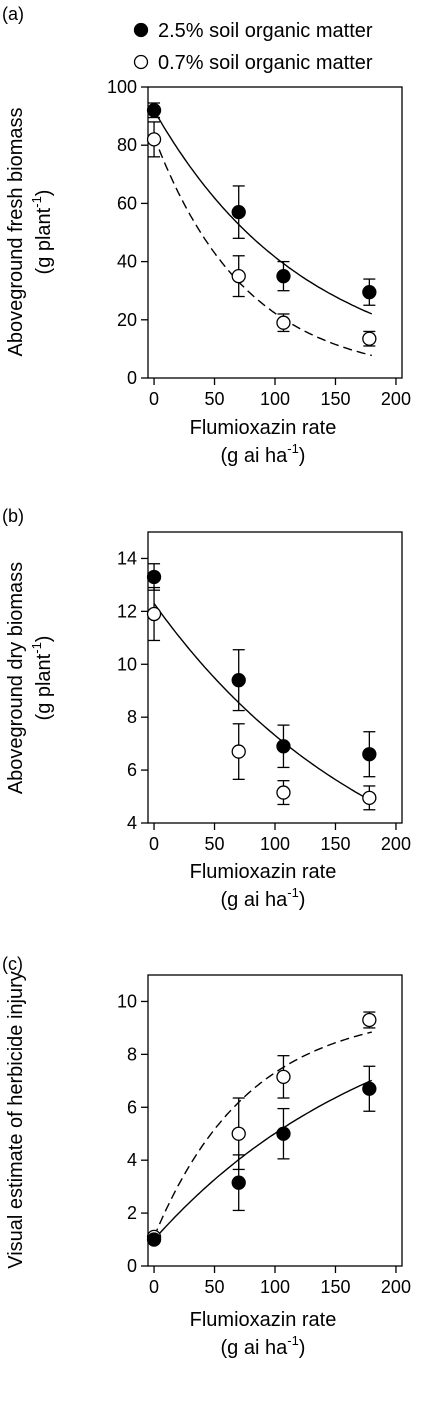 This screenshot has height=1411, width=433. What do you see at coordinates (127, 203) in the screenshot?
I see `y-tick-label: 60` at bounding box center [127, 203].